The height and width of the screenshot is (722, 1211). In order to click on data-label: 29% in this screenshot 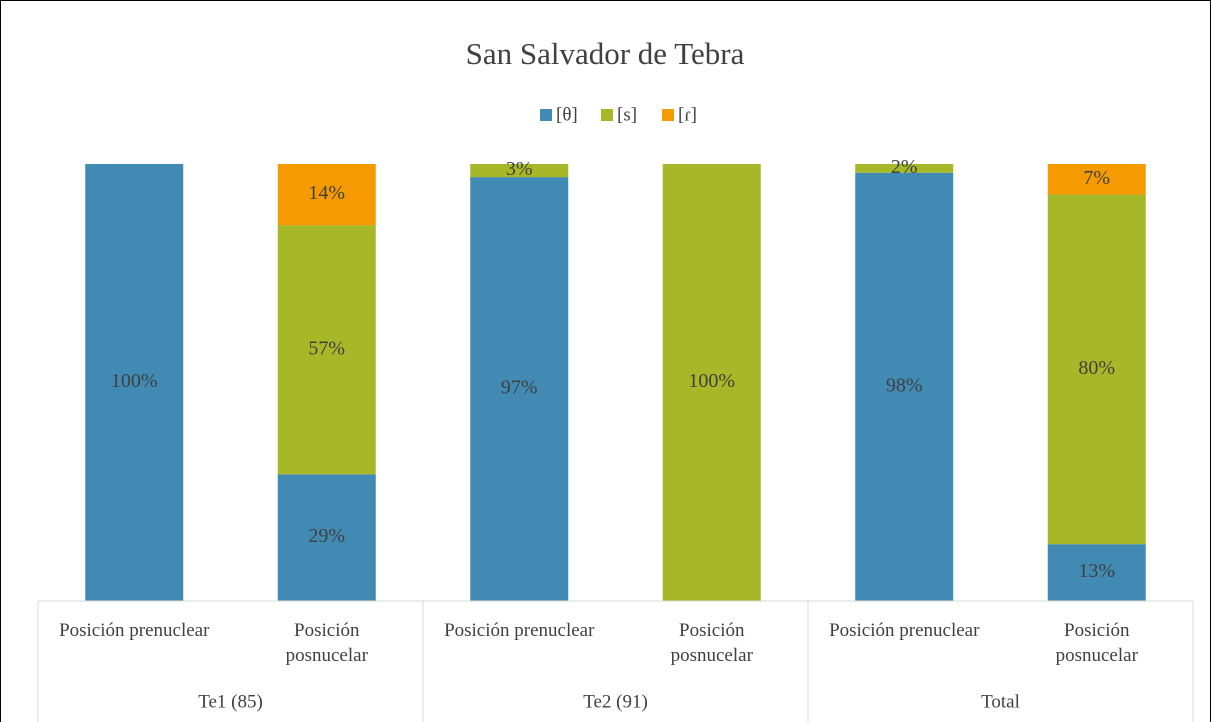, I will do `click(326, 536)`.